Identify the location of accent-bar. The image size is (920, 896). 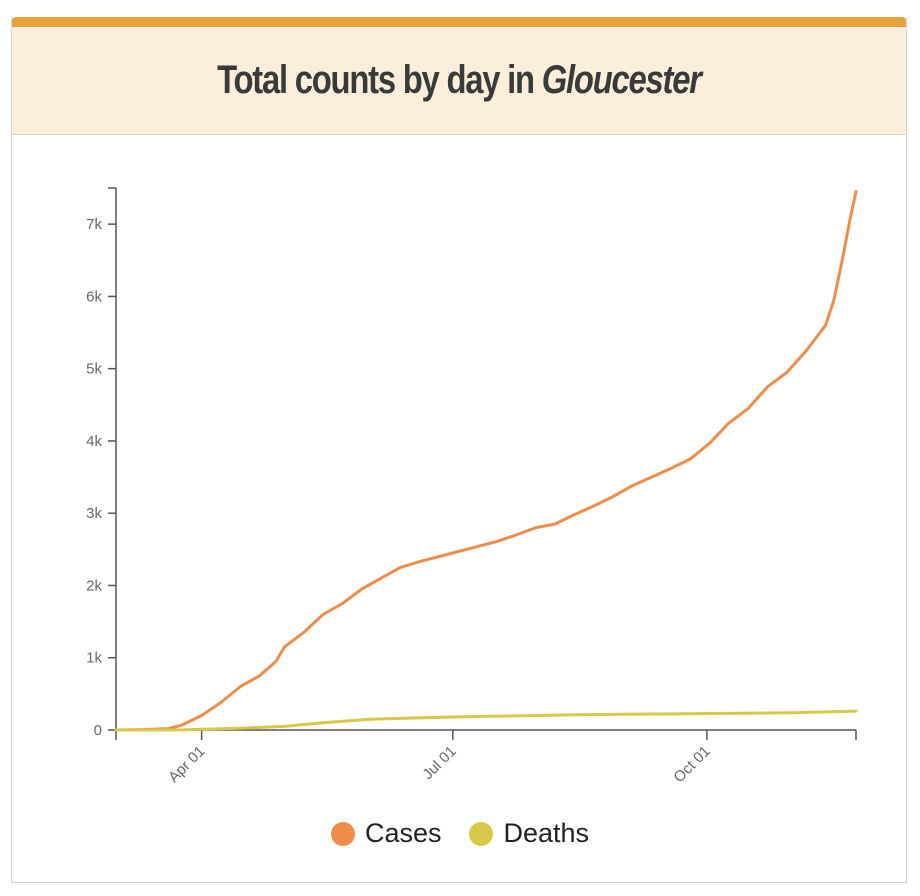
(459, 22).